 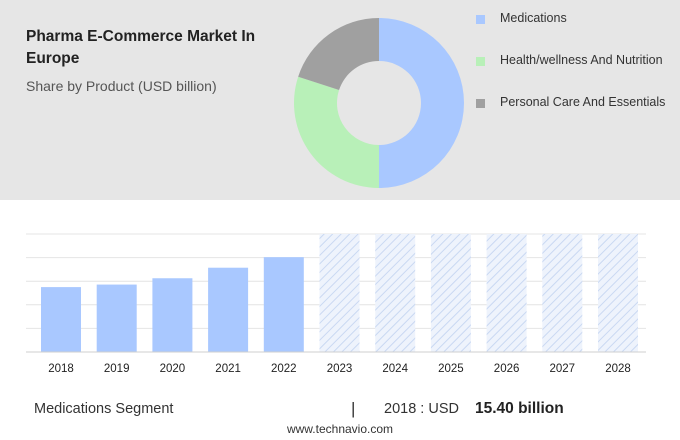 What do you see at coordinates (507, 369) in the screenshot?
I see `x-tick-label: 2026` at bounding box center [507, 369].